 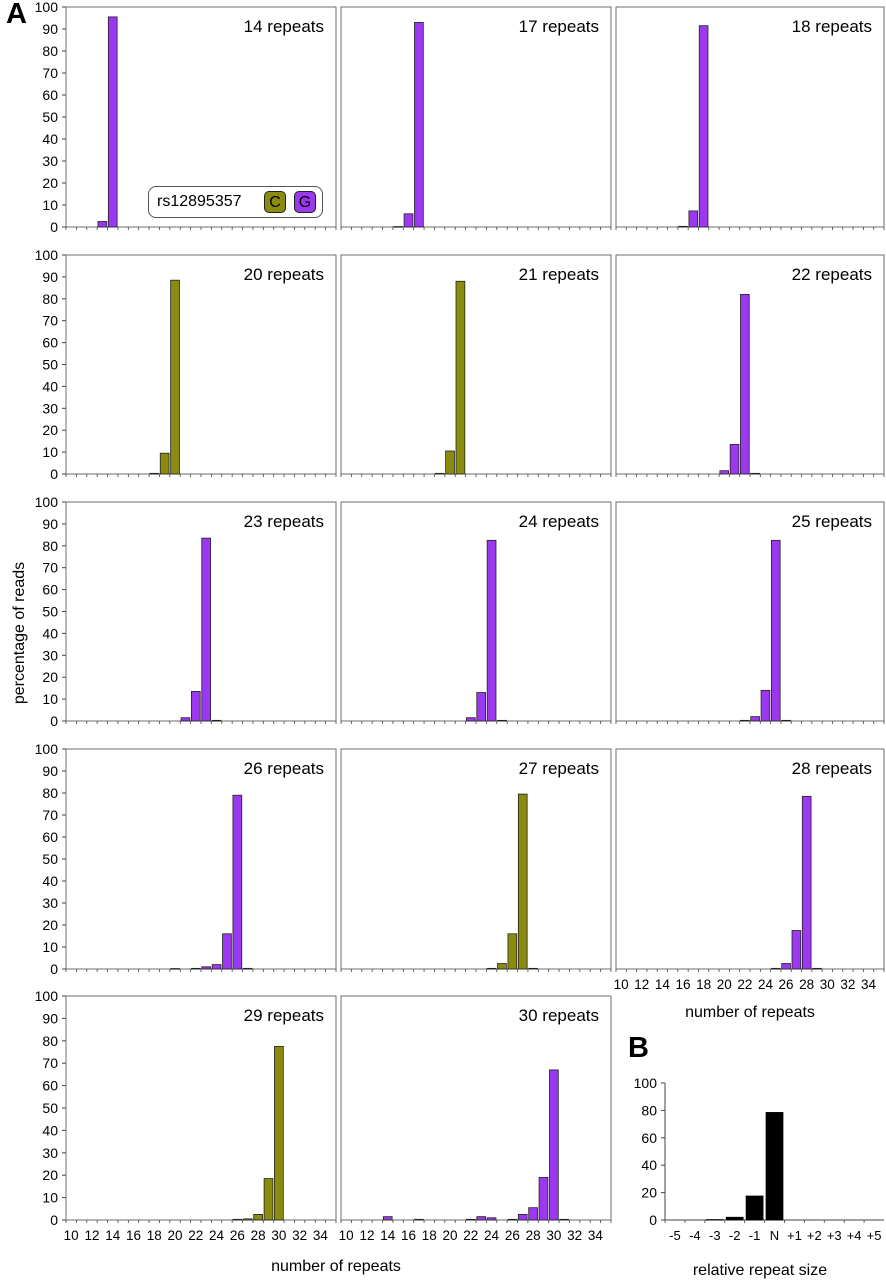 What do you see at coordinates (649, 1193) in the screenshot?
I see `chart-b-y-tick-label: 20` at bounding box center [649, 1193].